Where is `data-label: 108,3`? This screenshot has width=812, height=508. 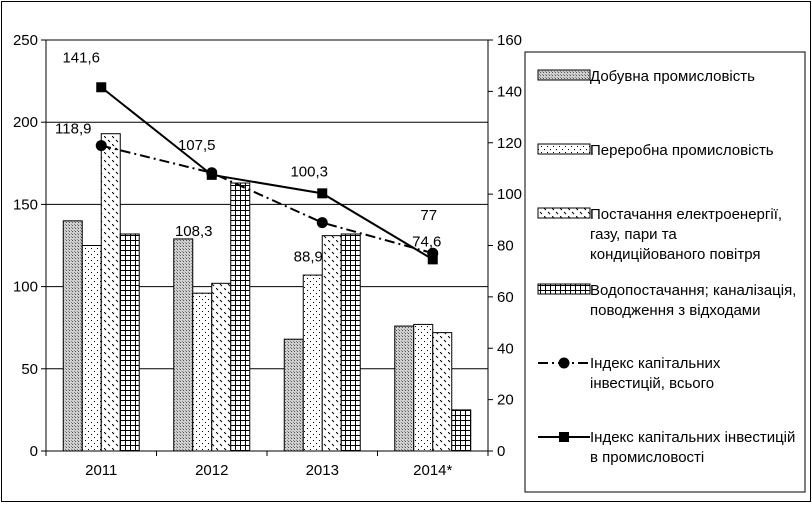
data-label: 108,3 is located at coordinates (194, 231).